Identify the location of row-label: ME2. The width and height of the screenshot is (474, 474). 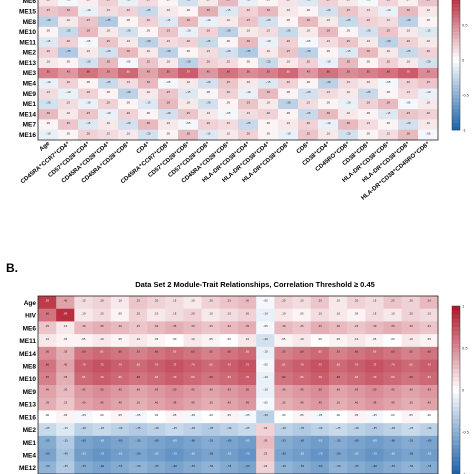
(30, 53).